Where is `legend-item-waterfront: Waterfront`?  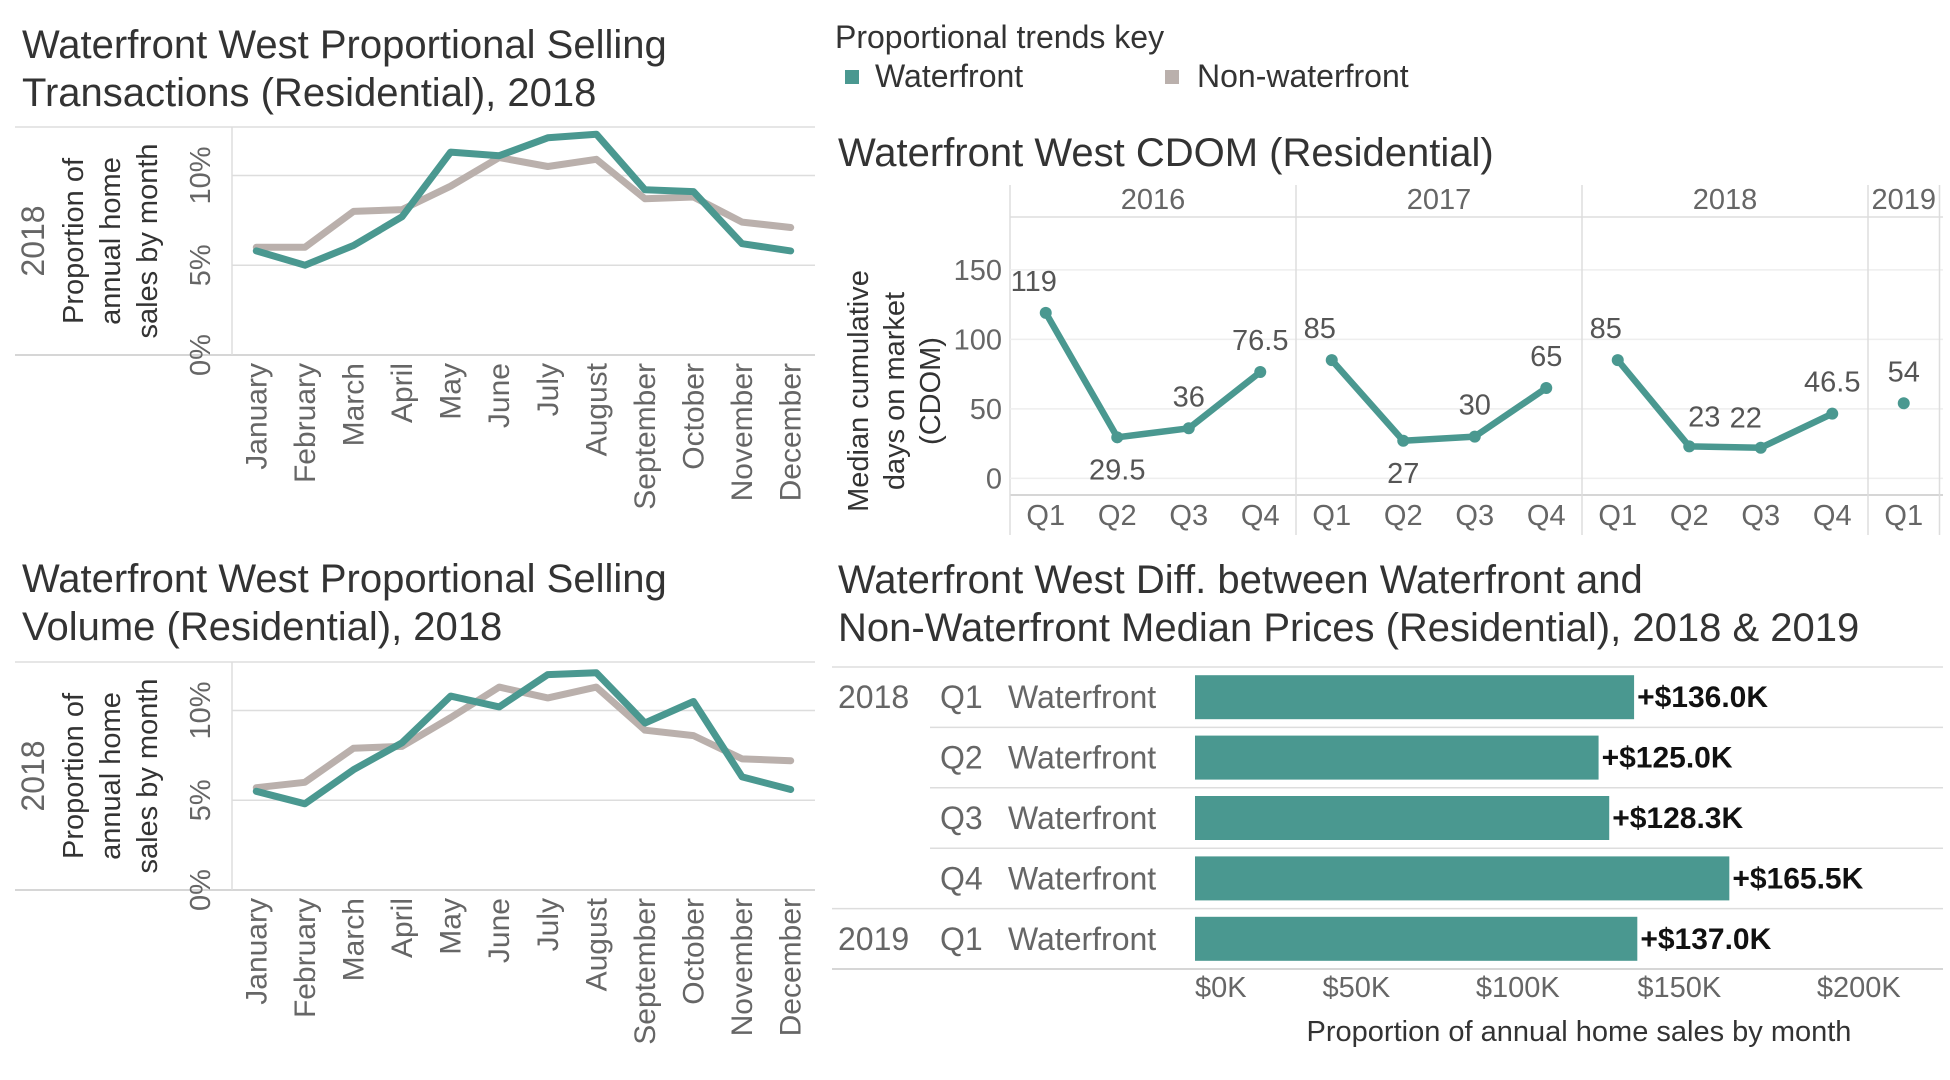 legend-item-waterfront: Waterfront is located at coordinates (934, 76).